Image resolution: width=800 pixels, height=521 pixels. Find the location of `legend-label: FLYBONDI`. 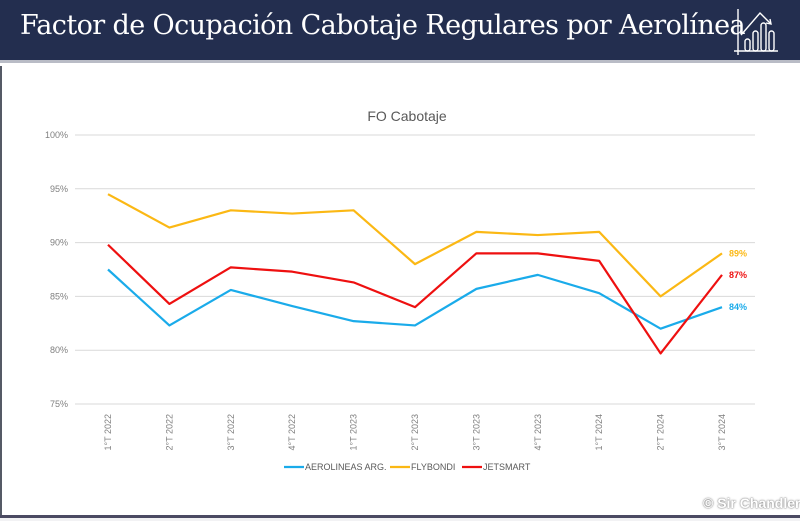

legend-label: FLYBONDI is located at coordinates (433, 467).